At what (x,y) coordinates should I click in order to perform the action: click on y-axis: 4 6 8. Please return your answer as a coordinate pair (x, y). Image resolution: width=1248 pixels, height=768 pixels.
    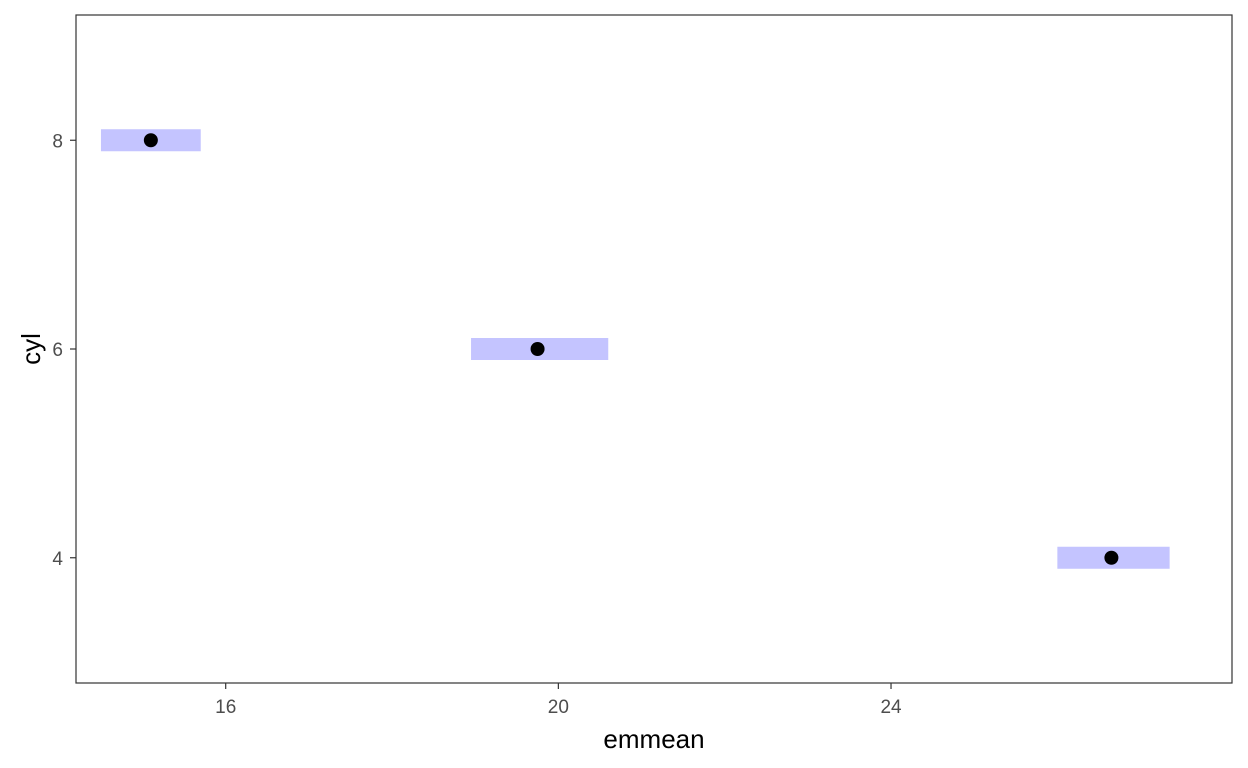
    Looking at the image, I should click on (64, 350).